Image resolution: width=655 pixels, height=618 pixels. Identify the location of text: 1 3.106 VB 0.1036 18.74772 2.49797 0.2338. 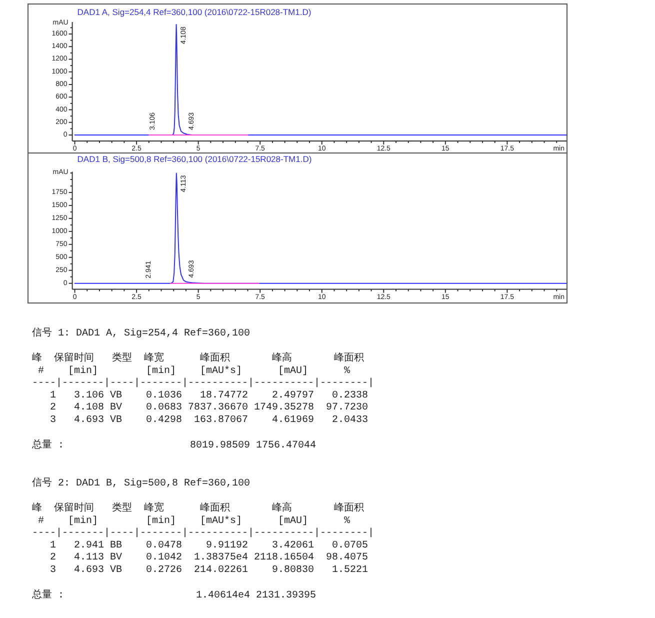
(200, 396).